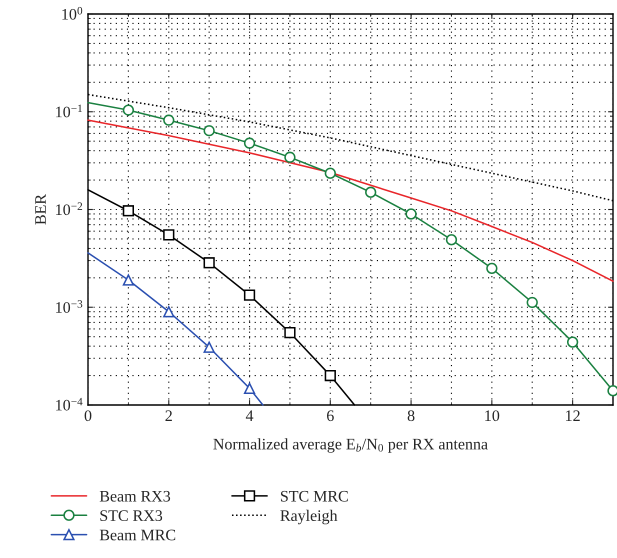 The image size is (617, 558). What do you see at coordinates (314, 496) in the screenshot?
I see `legend-label: STC MRC` at bounding box center [314, 496].